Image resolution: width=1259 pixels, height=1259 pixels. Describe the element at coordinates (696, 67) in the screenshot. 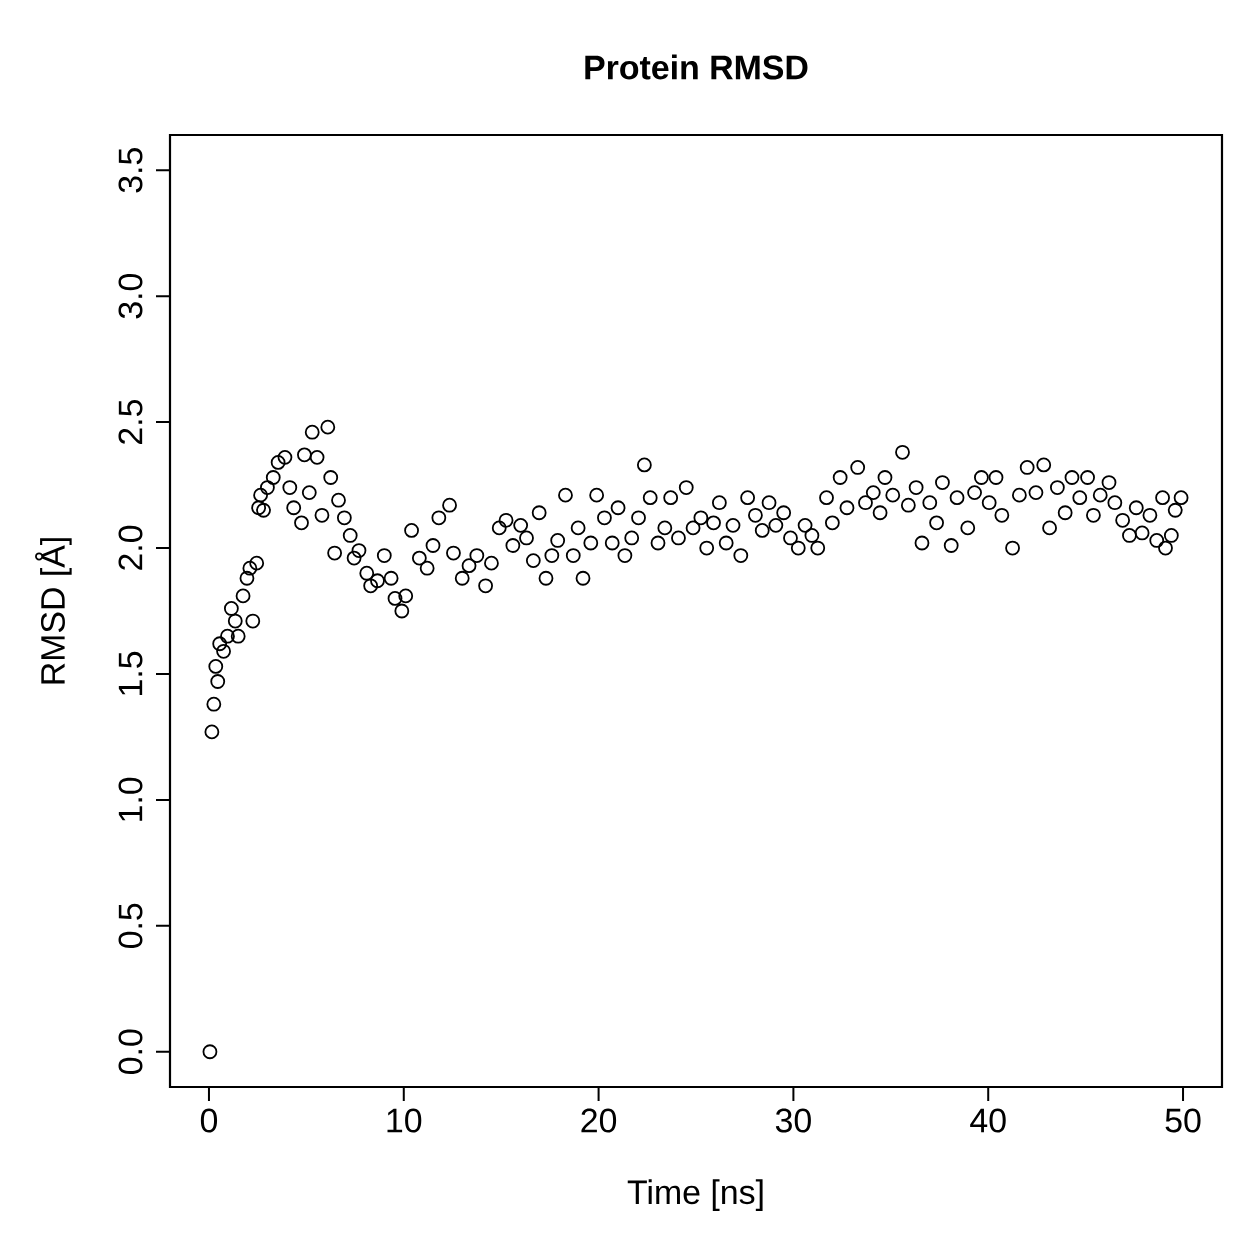

I see `chart-title: Protein RMSD` at that location.